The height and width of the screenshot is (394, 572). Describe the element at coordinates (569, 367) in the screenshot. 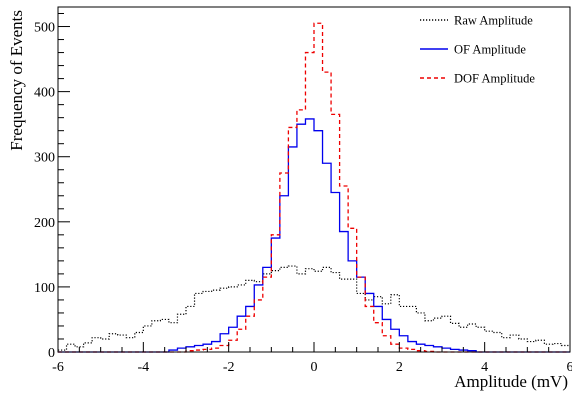

I see `x-tick-label: 6` at that location.